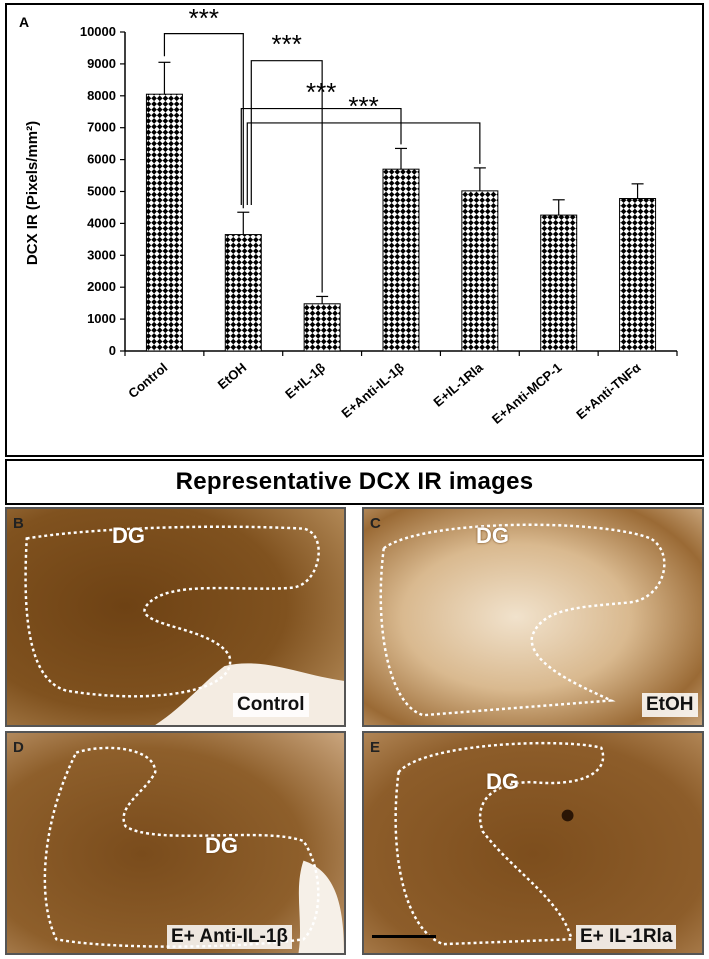 This screenshot has width=709, height=959. Describe the element at coordinates (527, 393) in the screenshot. I see `x-tick-label-5: E+Anti-MCP-1` at that location.